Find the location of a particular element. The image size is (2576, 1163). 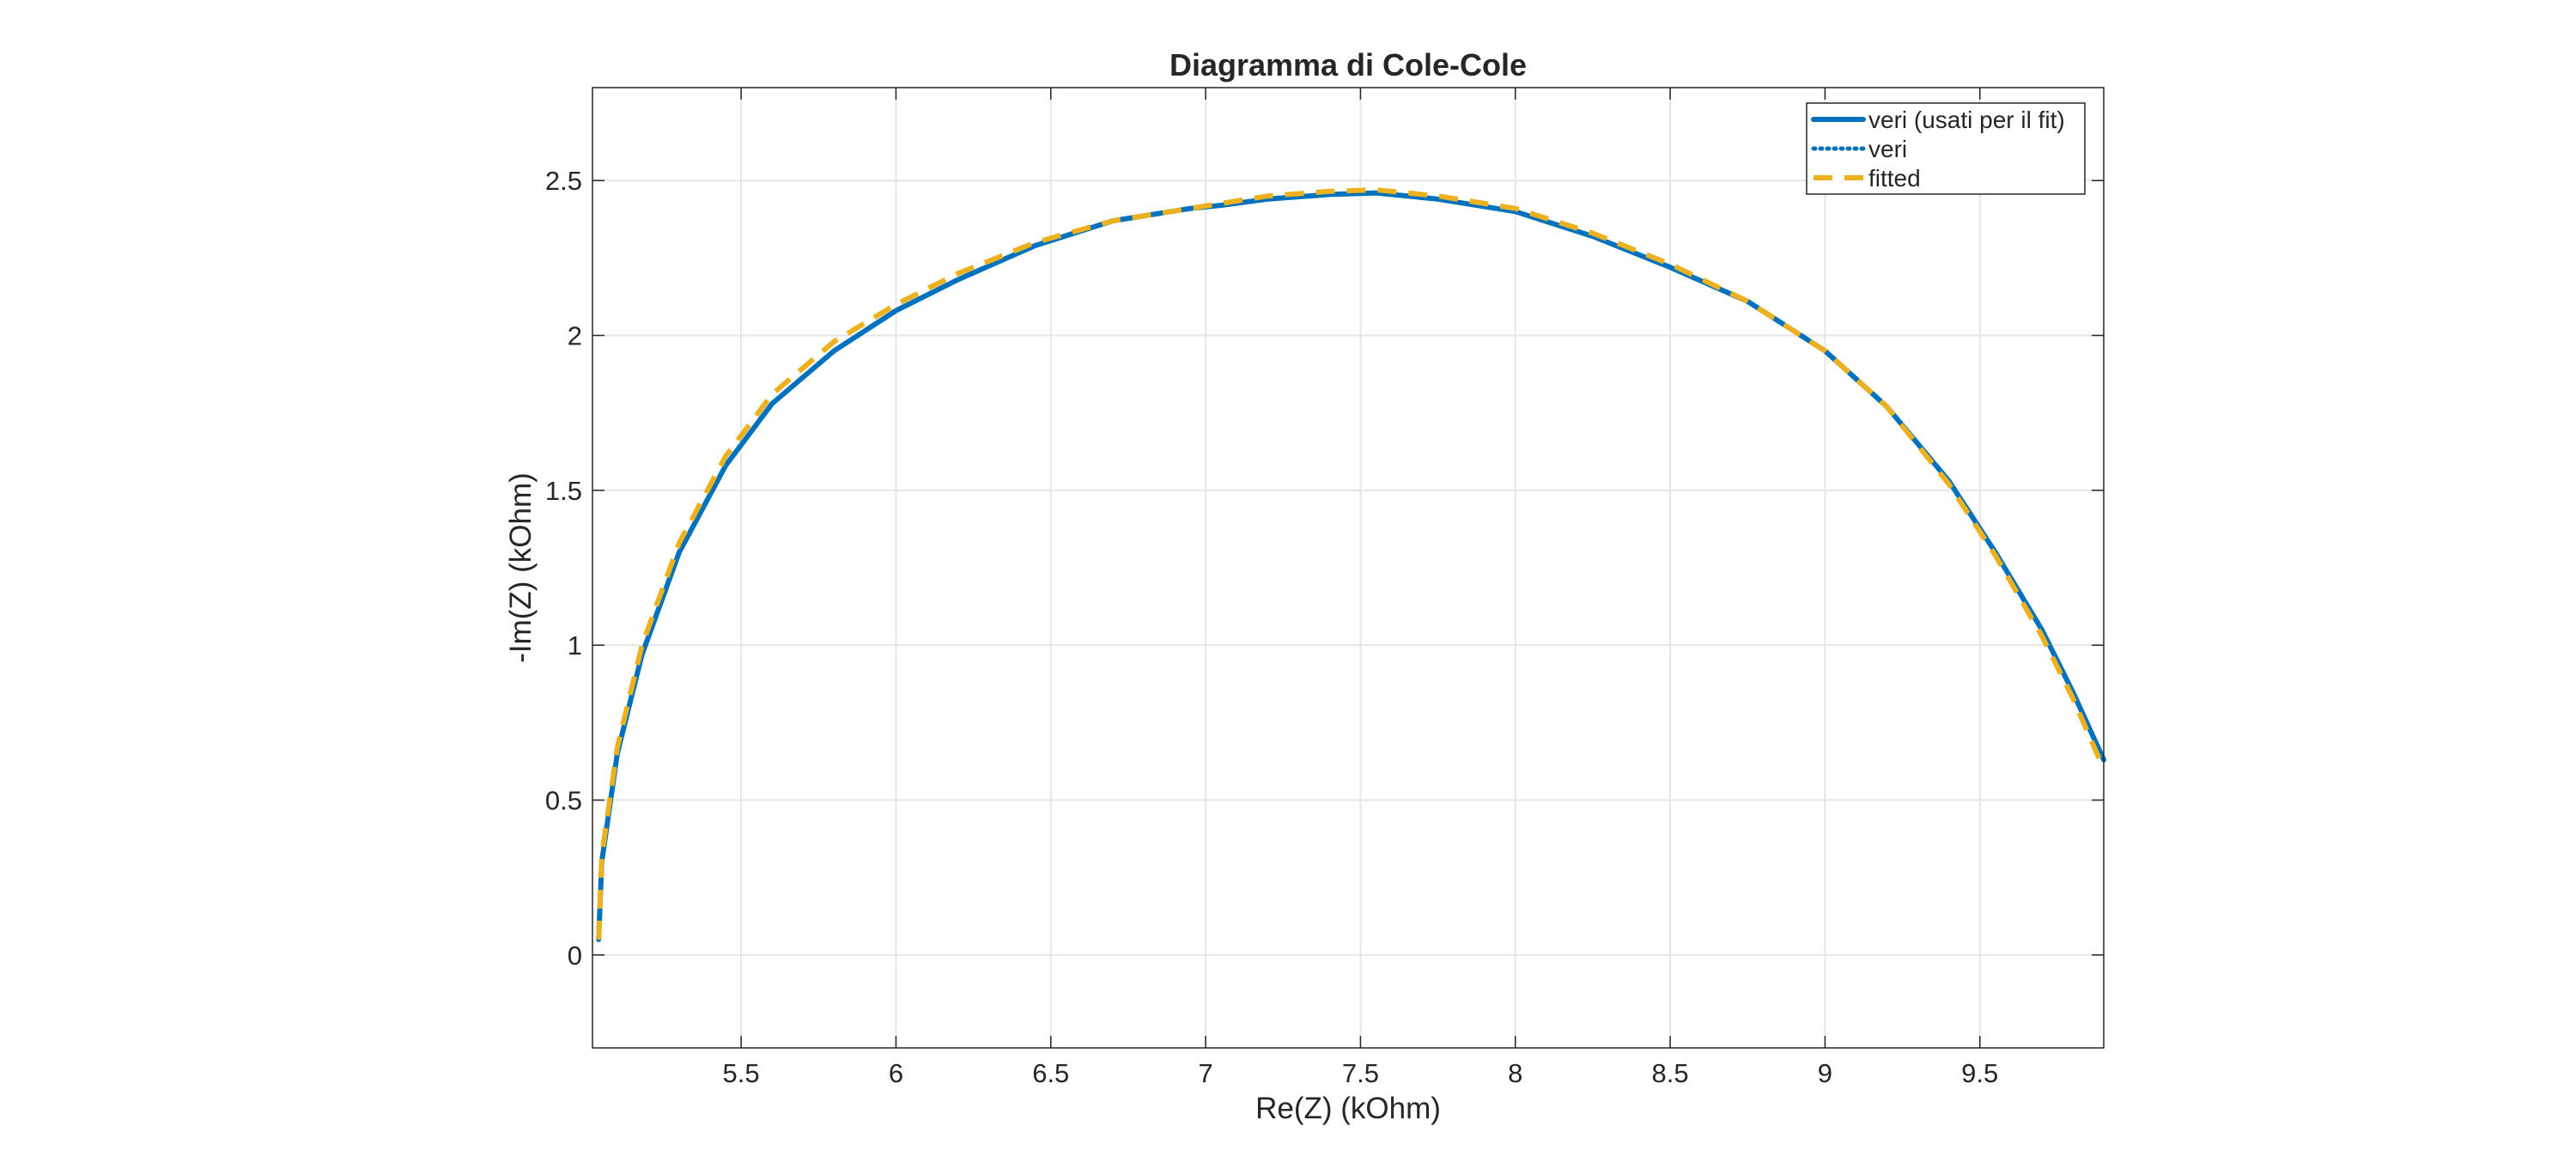

y-axis-label: -Im(Z) (kOhm) is located at coordinates (521, 567).